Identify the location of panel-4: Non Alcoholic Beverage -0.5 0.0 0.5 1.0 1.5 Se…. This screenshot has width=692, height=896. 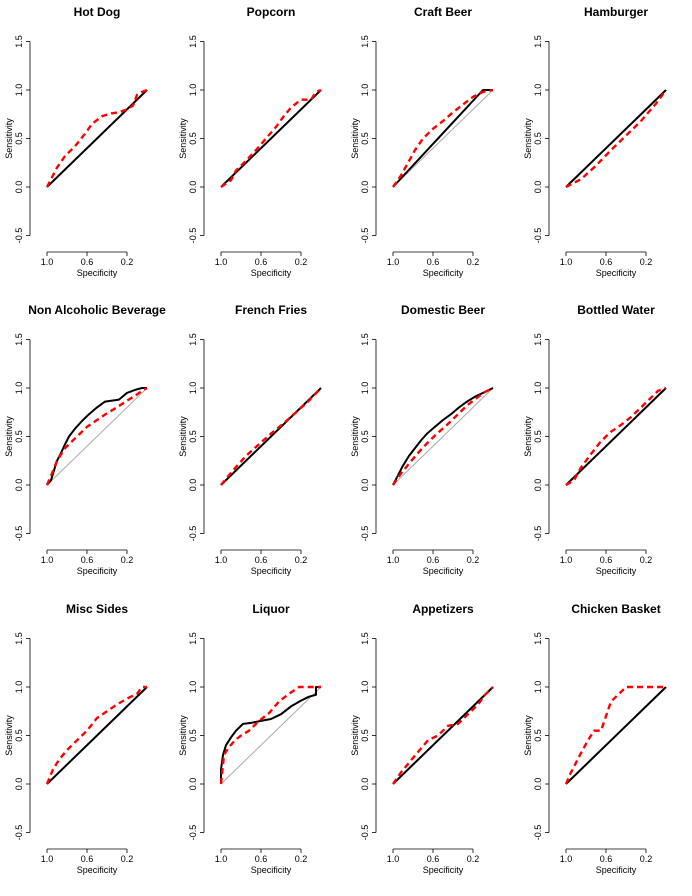
(85, 439).